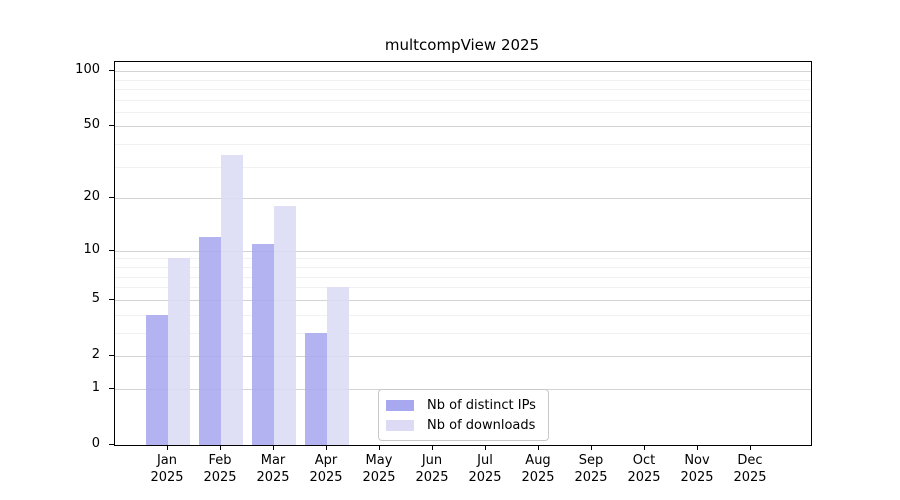  I want to click on bar-downloads-mar, so click(285, 325).